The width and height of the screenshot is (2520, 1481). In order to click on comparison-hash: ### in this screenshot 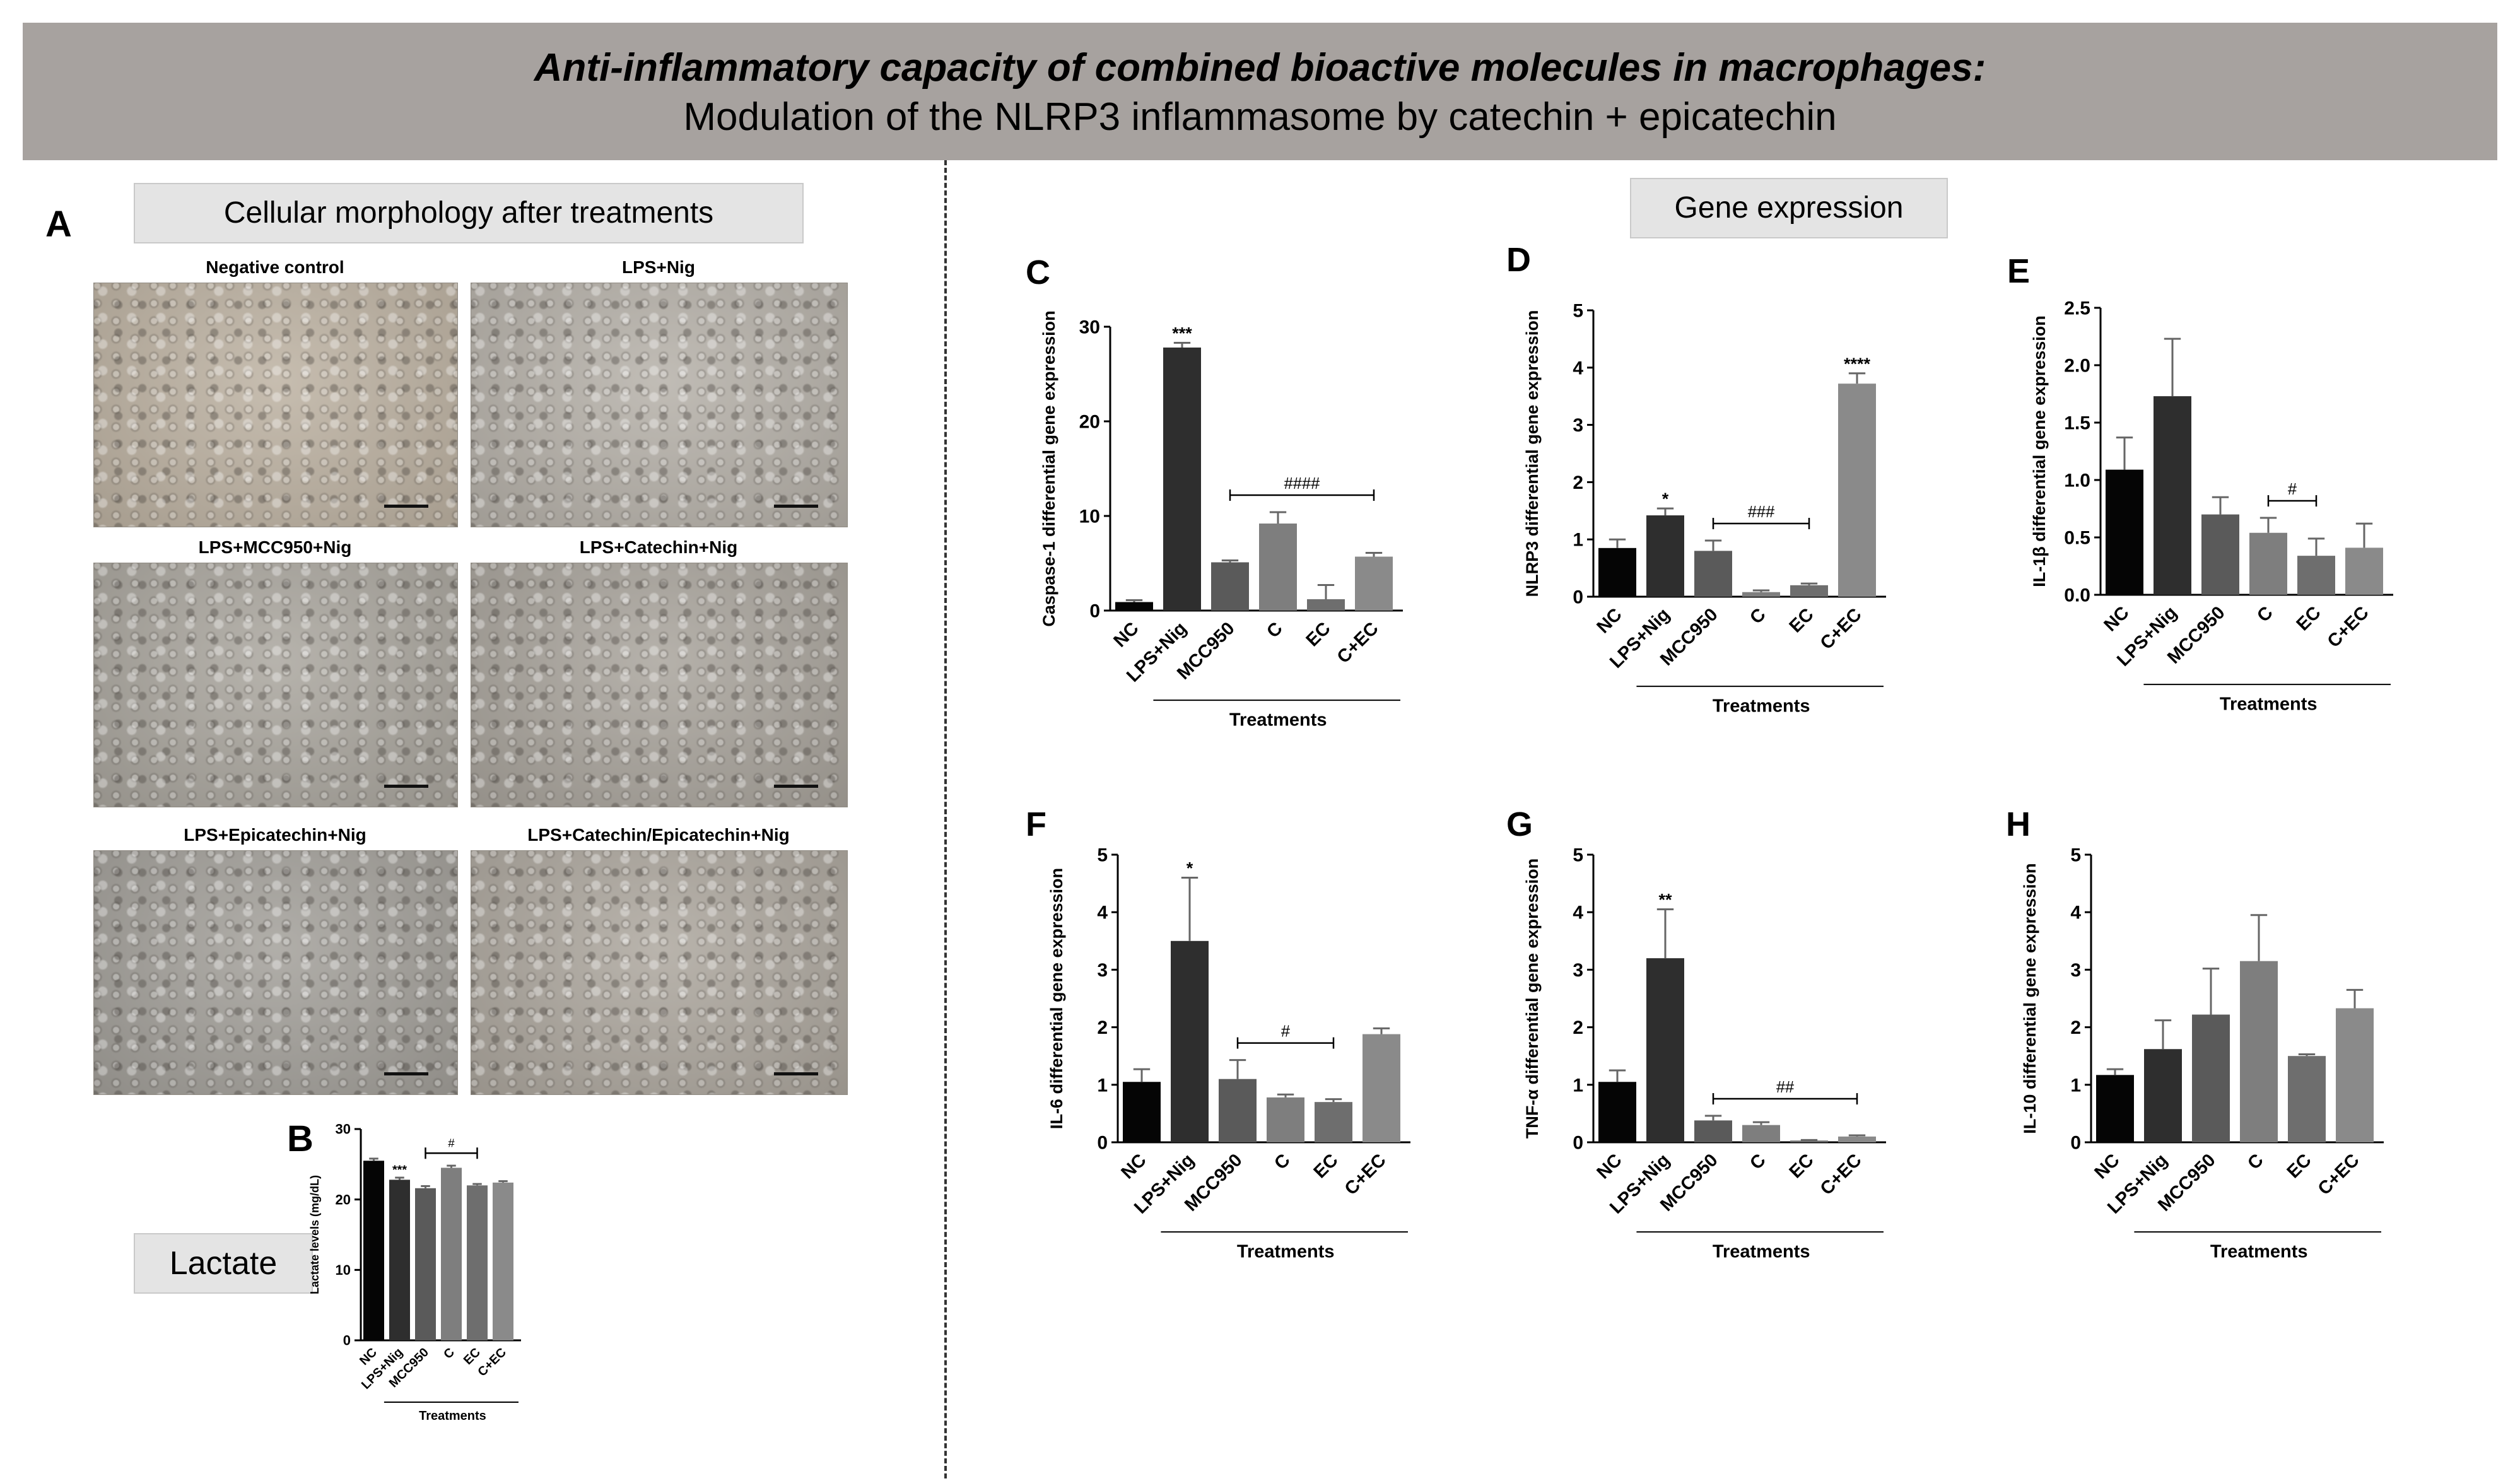, I will do `click(1761, 512)`.